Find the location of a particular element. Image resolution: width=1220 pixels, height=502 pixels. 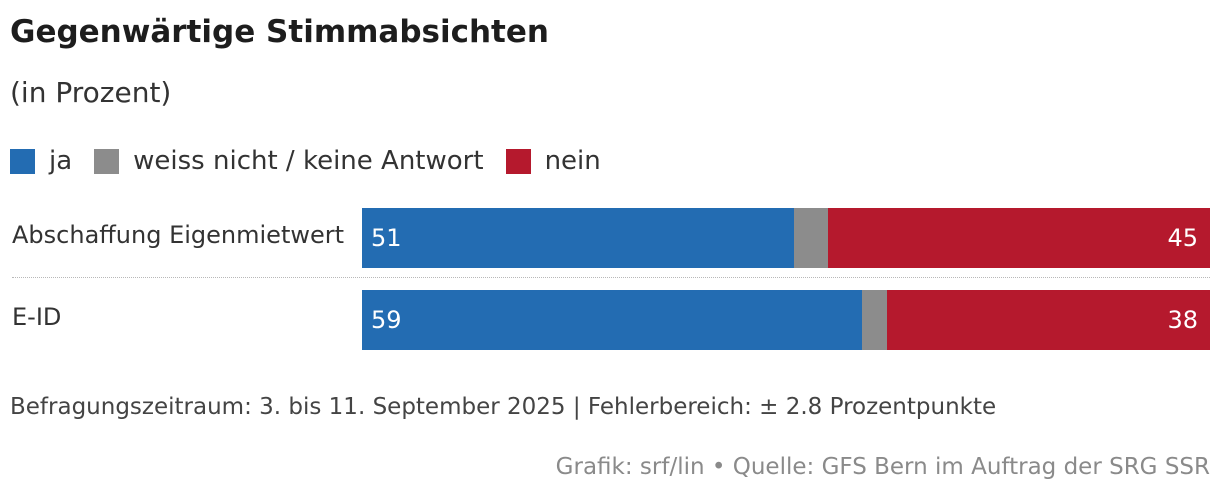

chart-title: Gegenwärtige Stimmabsichten is located at coordinates (279, 32).